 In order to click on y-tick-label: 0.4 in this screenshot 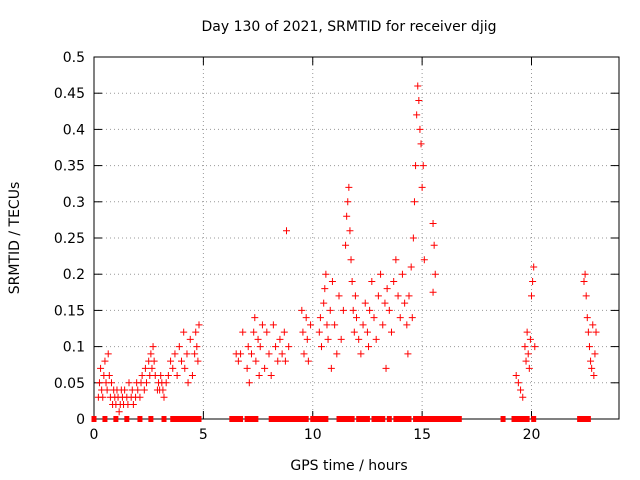, I will do `click(74, 130)`.